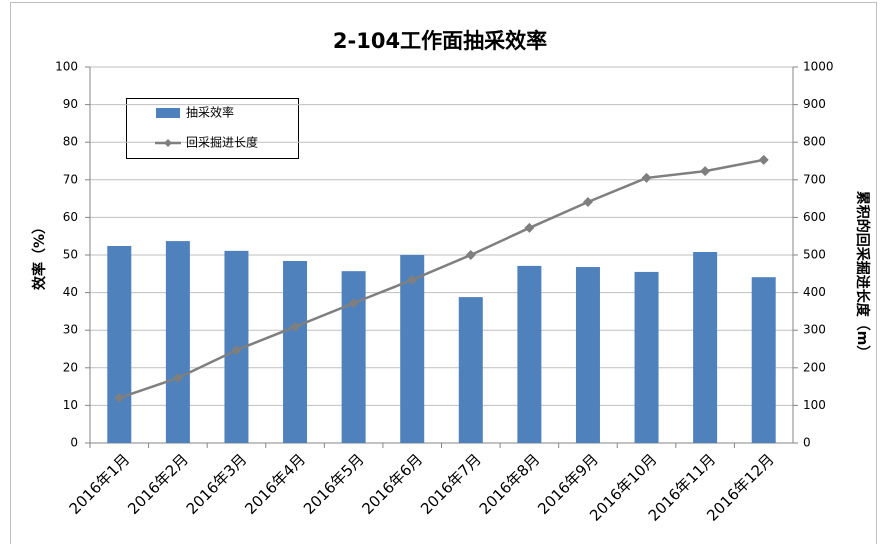 This screenshot has width=881, height=544. I want to click on chart-title: 2-104工作面抽采效率, so click(440, 41).